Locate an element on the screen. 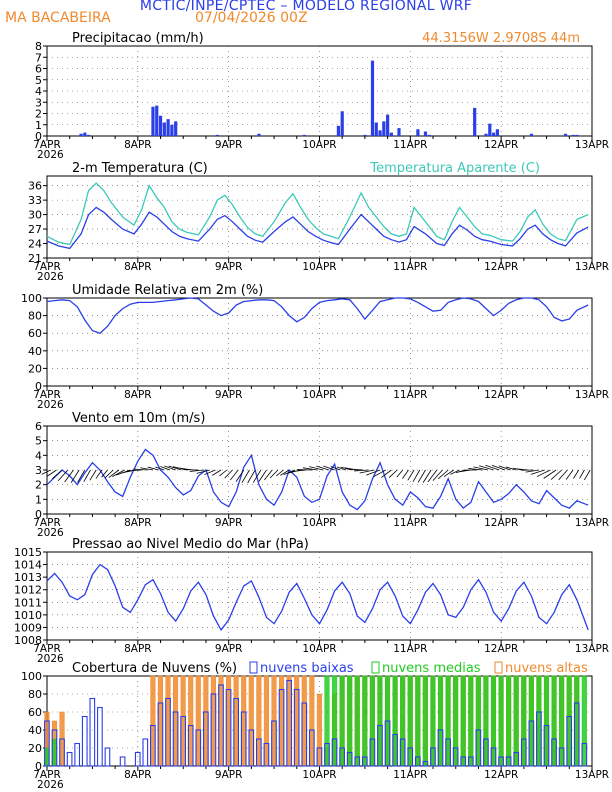 This screenshot has width=612, height=792. pressure-xtick-label: 11APR is located at coordinates (410, 649).